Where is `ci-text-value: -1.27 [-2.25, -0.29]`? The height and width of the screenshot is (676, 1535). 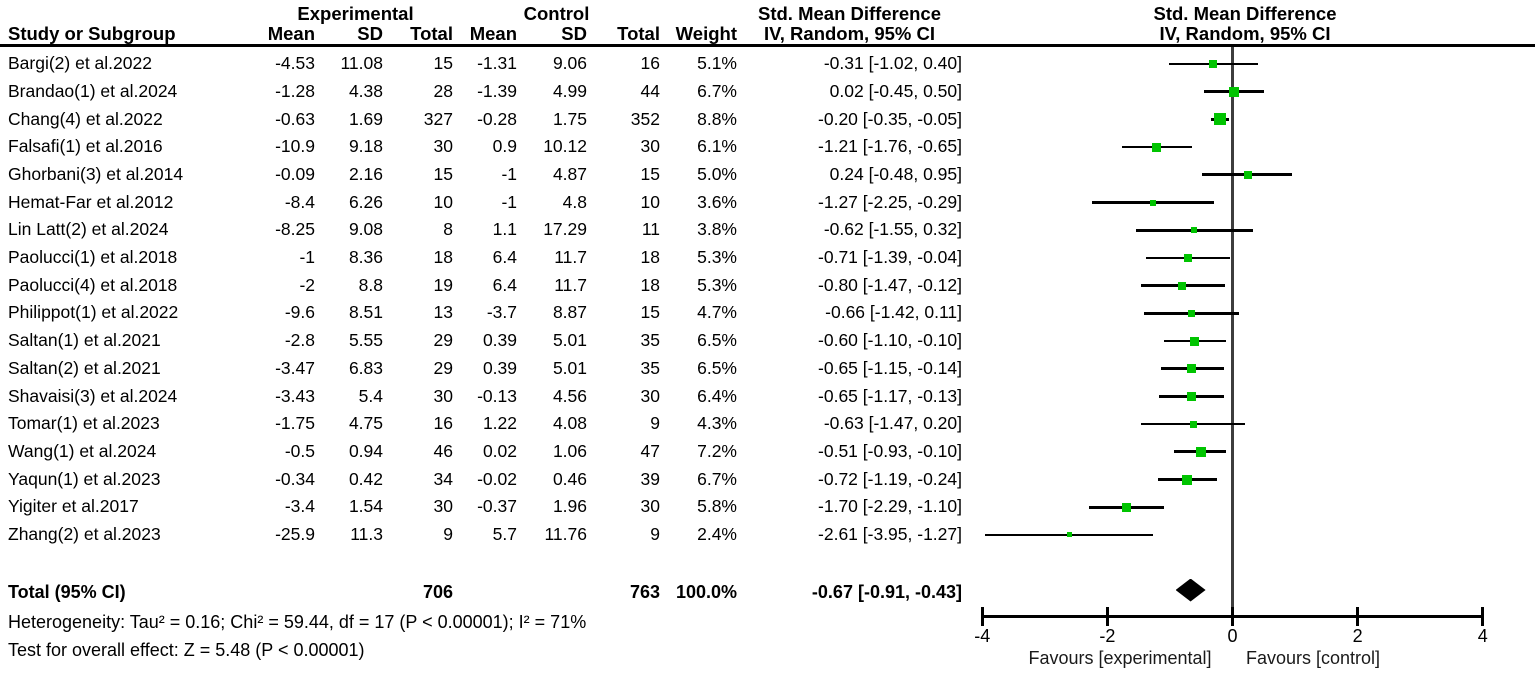
ci-text-value: -1.27 [-2.25, -0.29] is located at coordinates (890, 201).